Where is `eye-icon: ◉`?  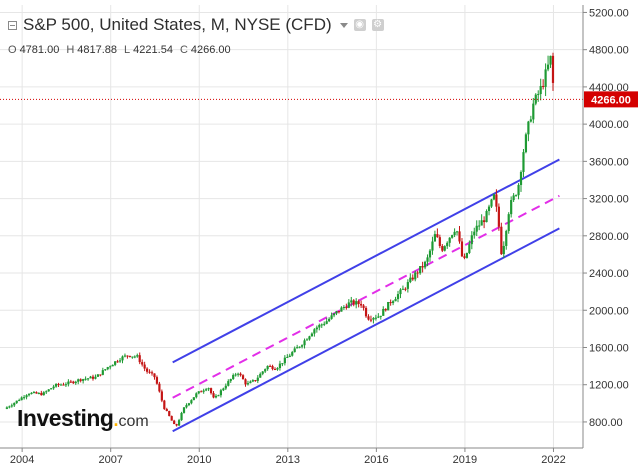 eye-icon: ◉ is located at coordinates (359, 25).